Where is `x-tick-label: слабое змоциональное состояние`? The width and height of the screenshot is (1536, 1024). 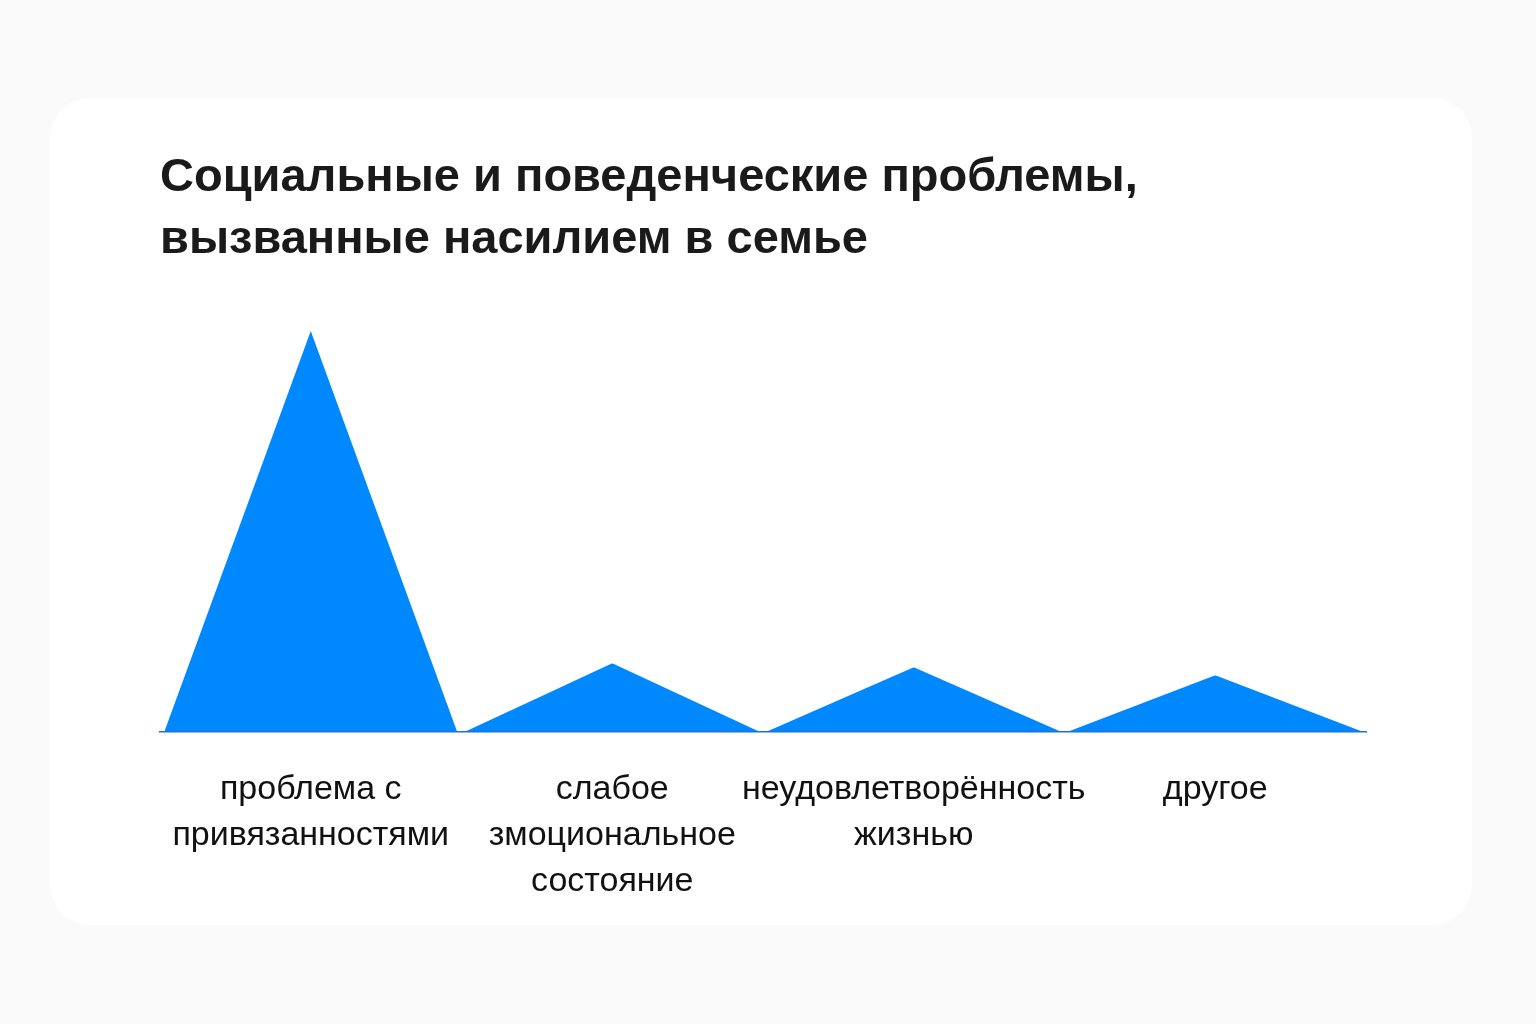
x-tick-label: слабое змоциональное состояние is located at coordinates (612, 833).